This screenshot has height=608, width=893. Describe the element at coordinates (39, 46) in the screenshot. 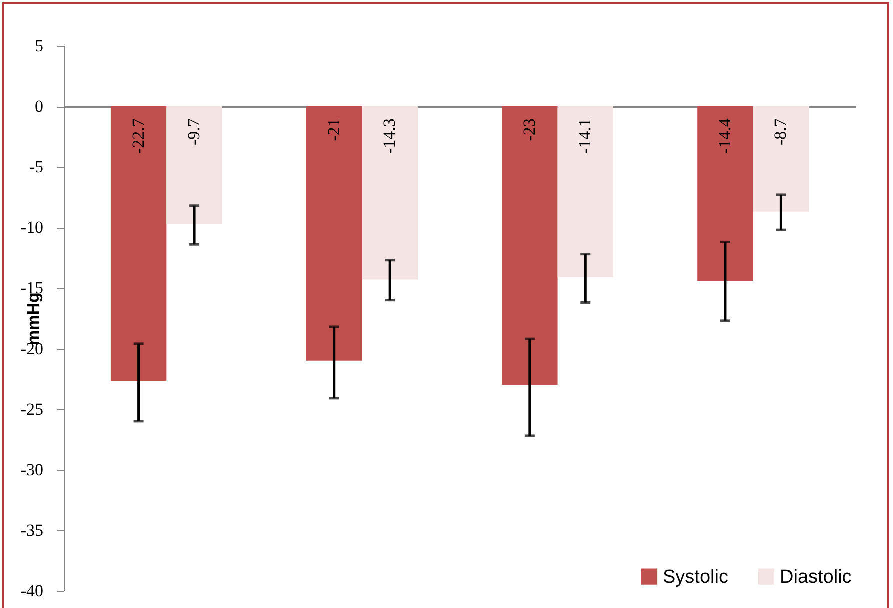

I see `y-tick-label: 5` at that location.